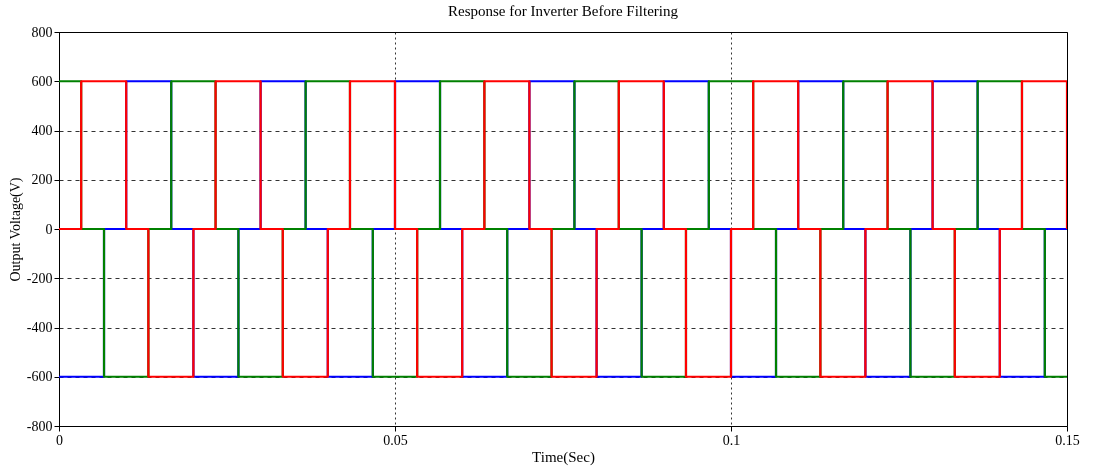 Image resolution: width=1102 pixels, height=468 pixels. I want to click on x-tick-label: 0, so click(59, 440).